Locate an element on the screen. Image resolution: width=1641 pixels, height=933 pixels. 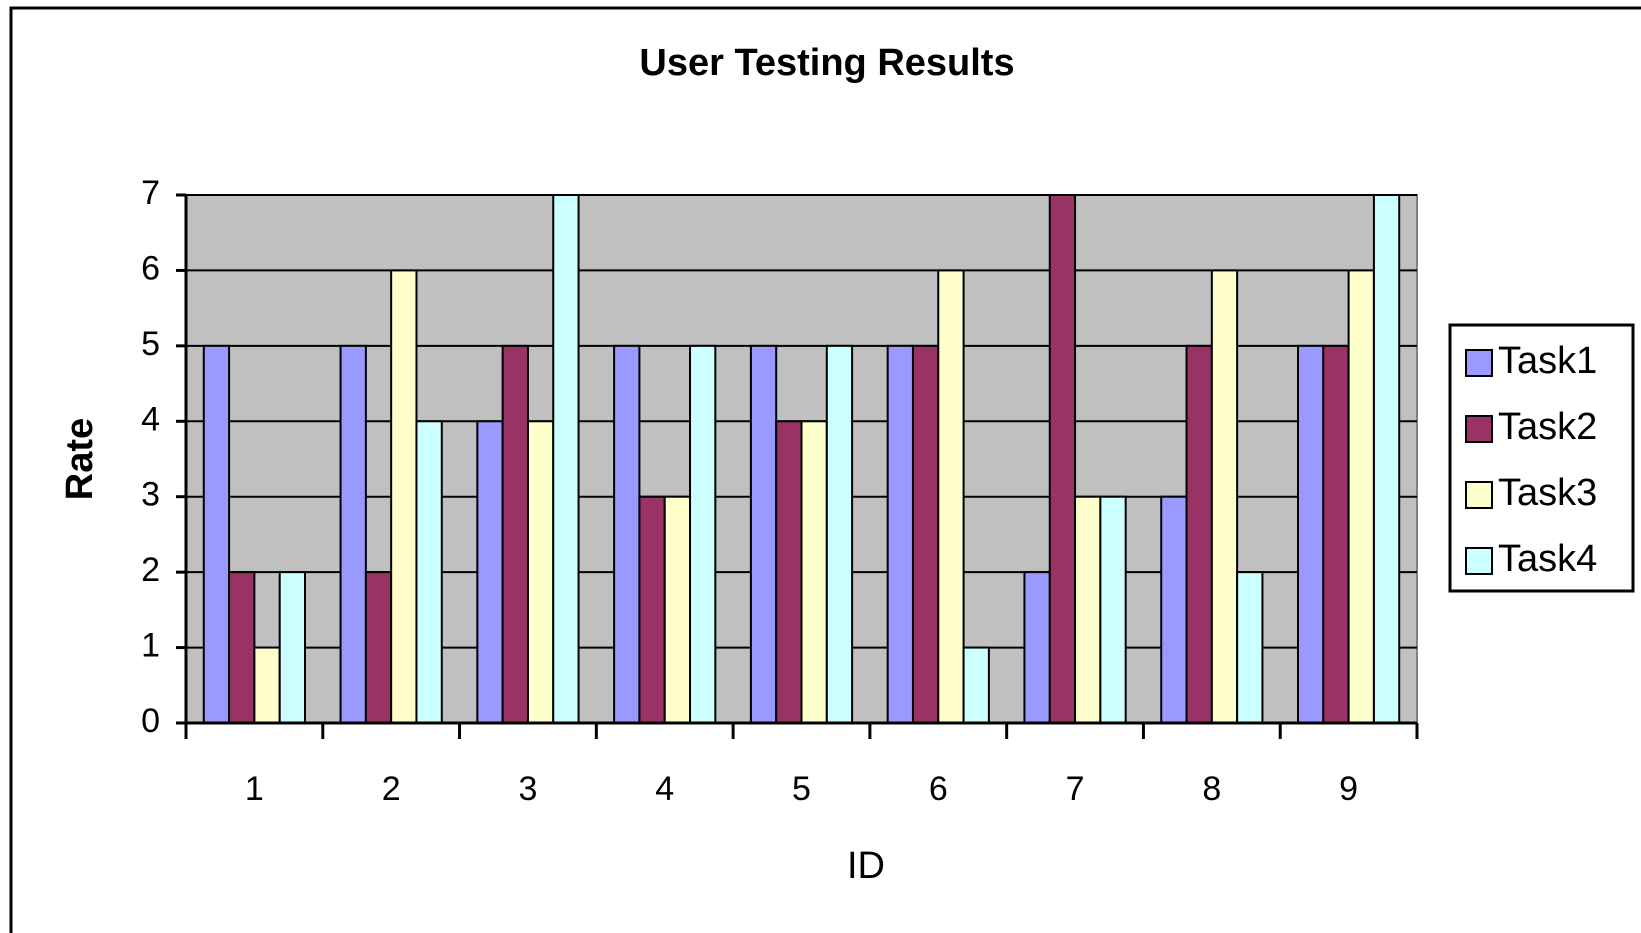
y-tick-label: 3 is located at coordinates (150, 495).